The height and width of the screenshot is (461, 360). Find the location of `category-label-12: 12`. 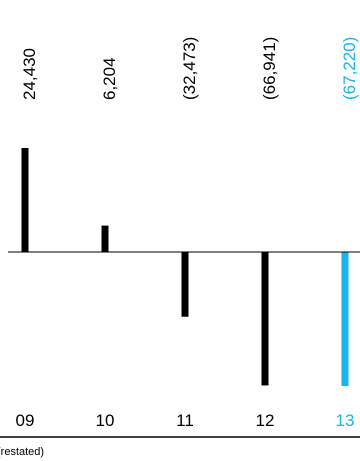

category-label-12: 12 is located at coordinates (265, 420).